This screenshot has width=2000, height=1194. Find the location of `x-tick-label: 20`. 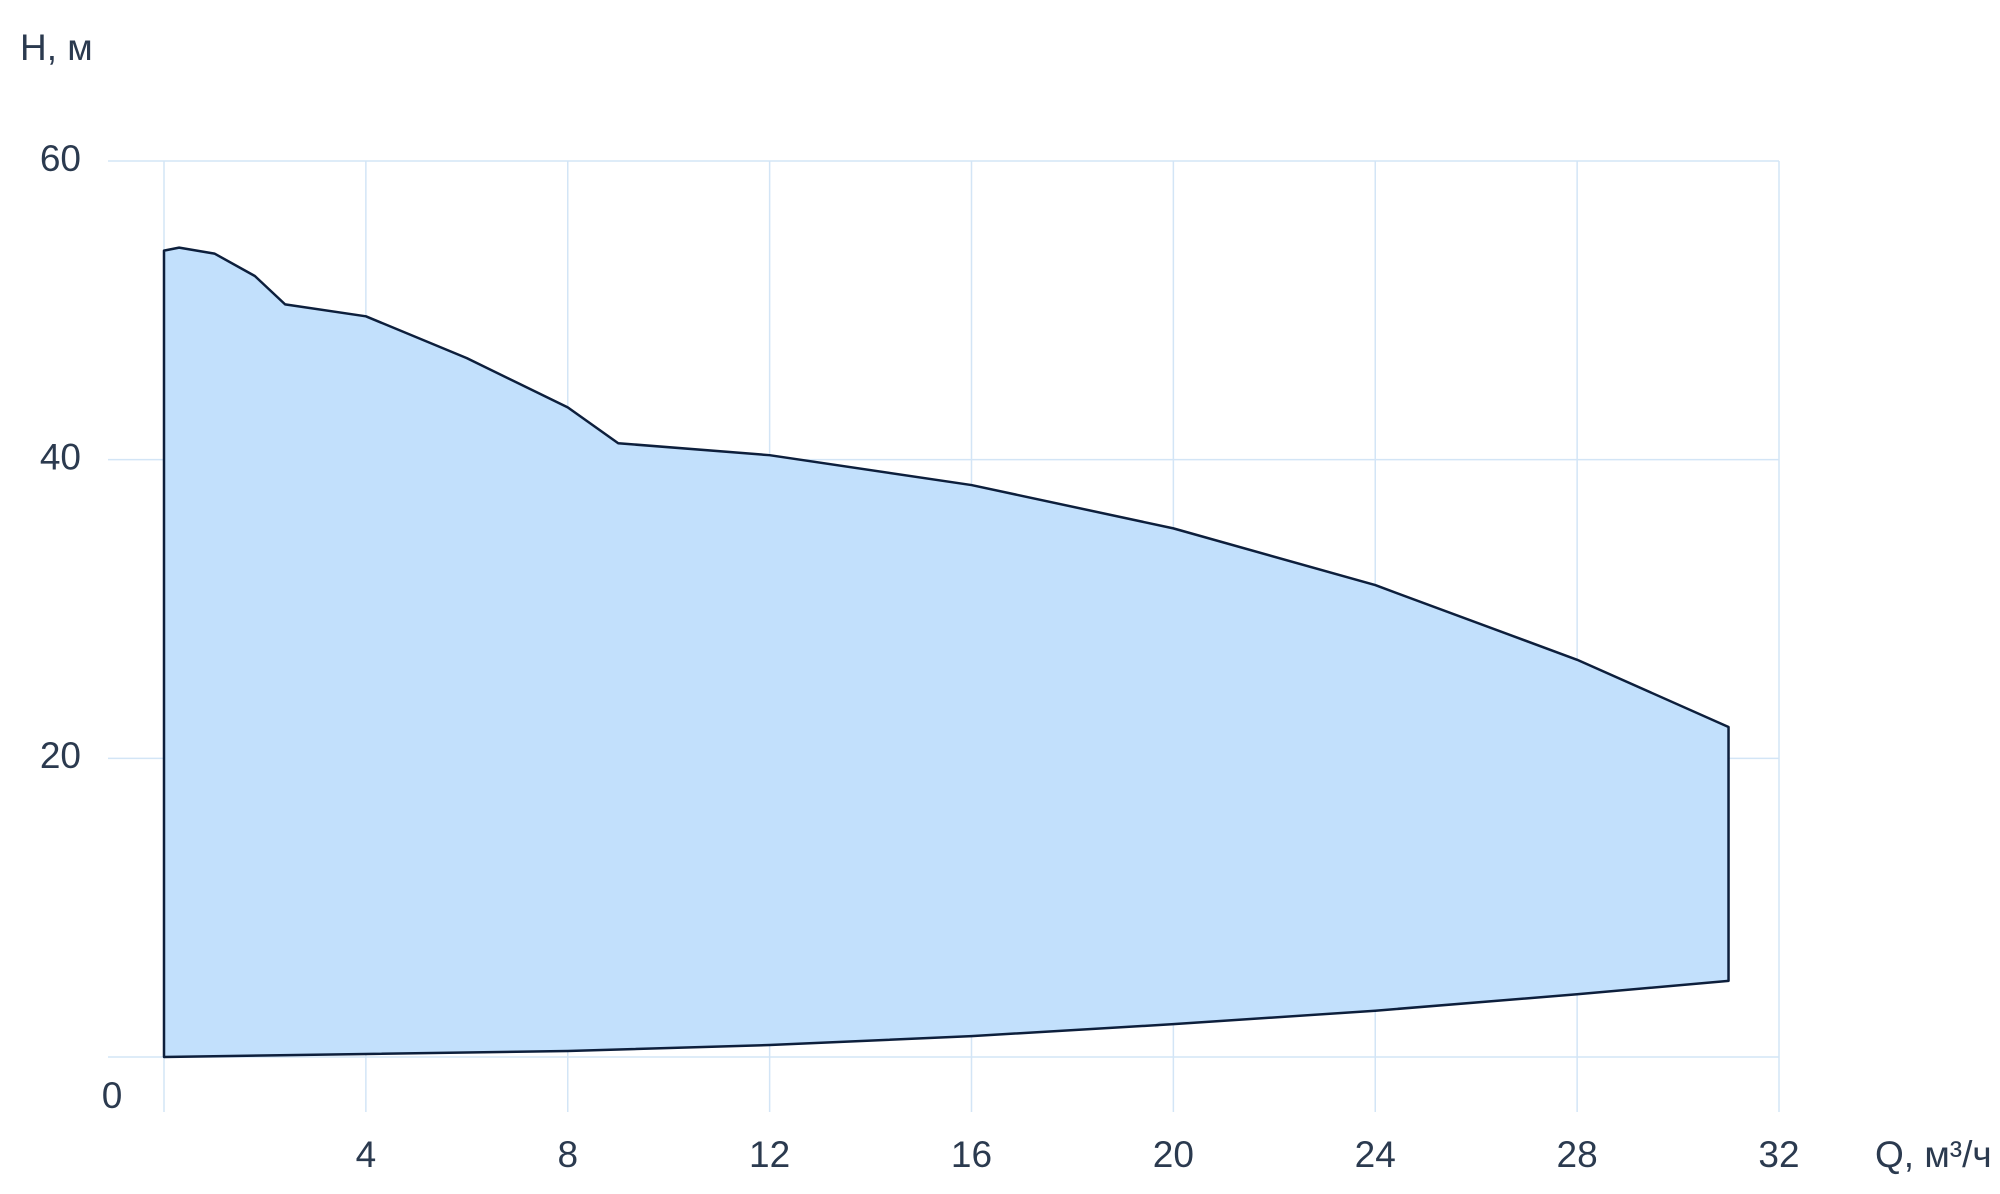

x-tick-label: 20 is located at coordinates (1173, 1154).